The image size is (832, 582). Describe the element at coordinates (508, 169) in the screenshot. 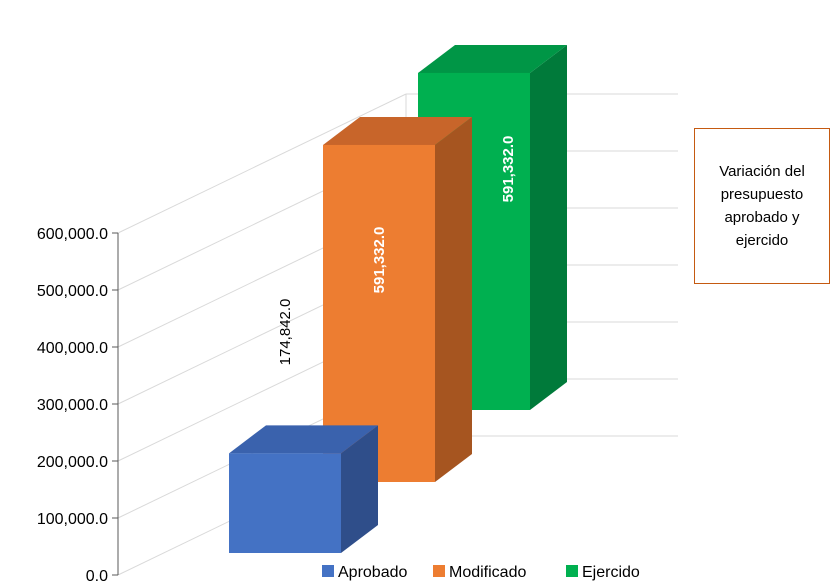

I see `data-label-ejercido: 591,332.0` at that location.